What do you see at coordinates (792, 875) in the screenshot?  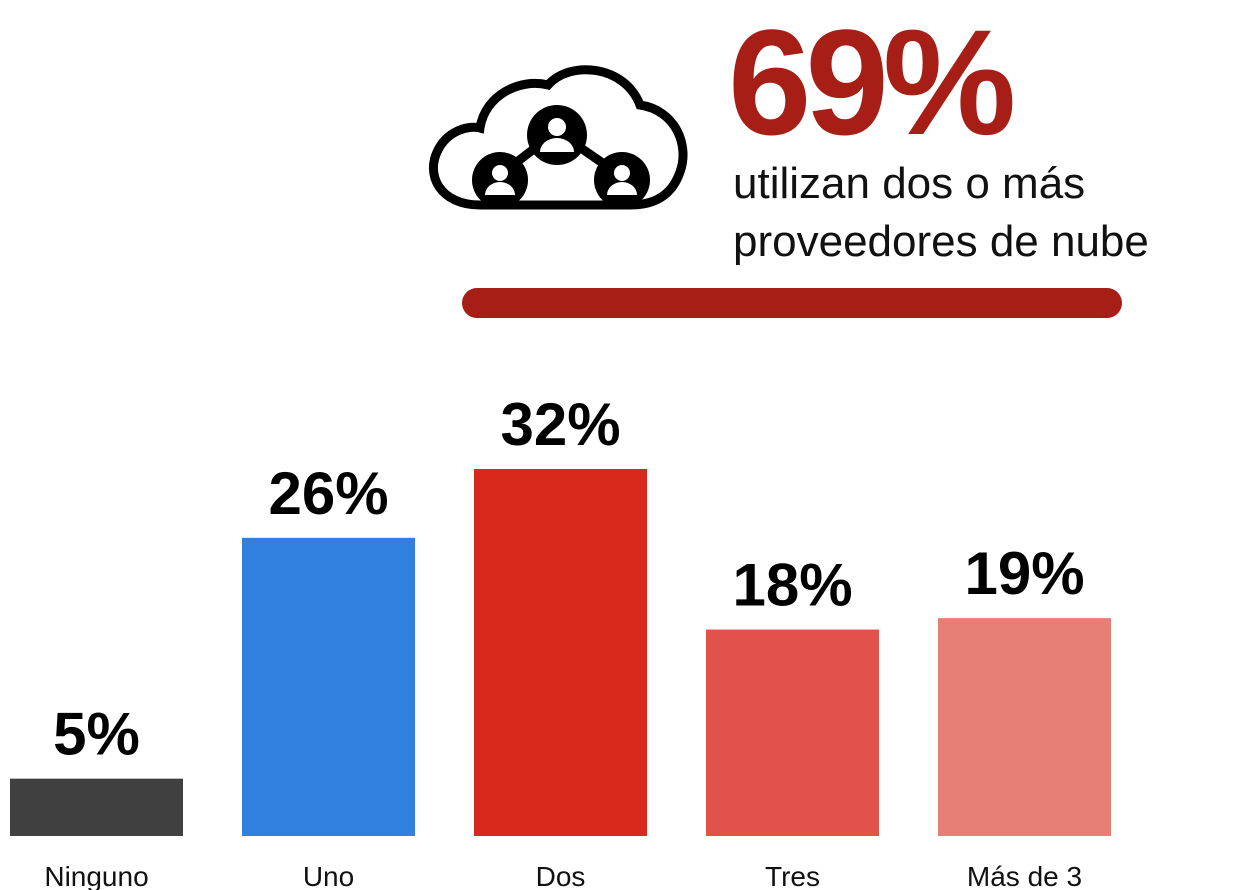 I see `category-label: Tres` at bounding box center [792, 875].